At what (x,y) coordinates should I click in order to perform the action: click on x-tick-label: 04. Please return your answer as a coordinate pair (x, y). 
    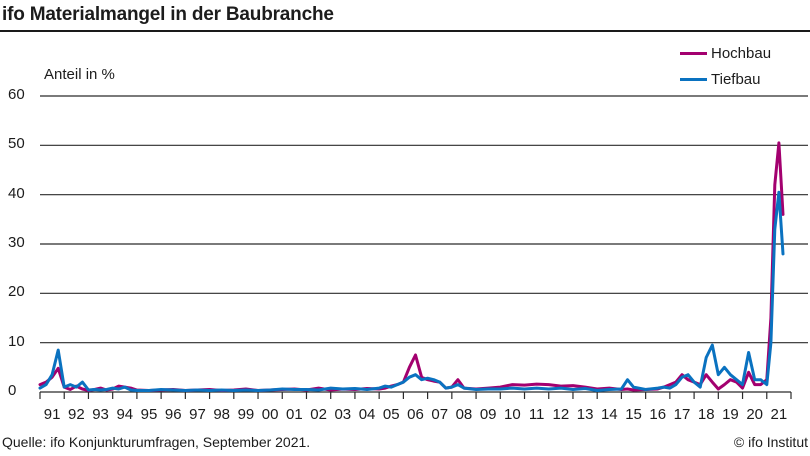
    Looking at the image, I should click on (367, 414).